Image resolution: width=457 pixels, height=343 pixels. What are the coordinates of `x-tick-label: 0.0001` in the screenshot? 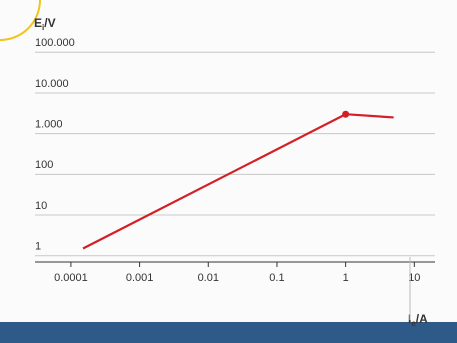 It's located at (71, 278).